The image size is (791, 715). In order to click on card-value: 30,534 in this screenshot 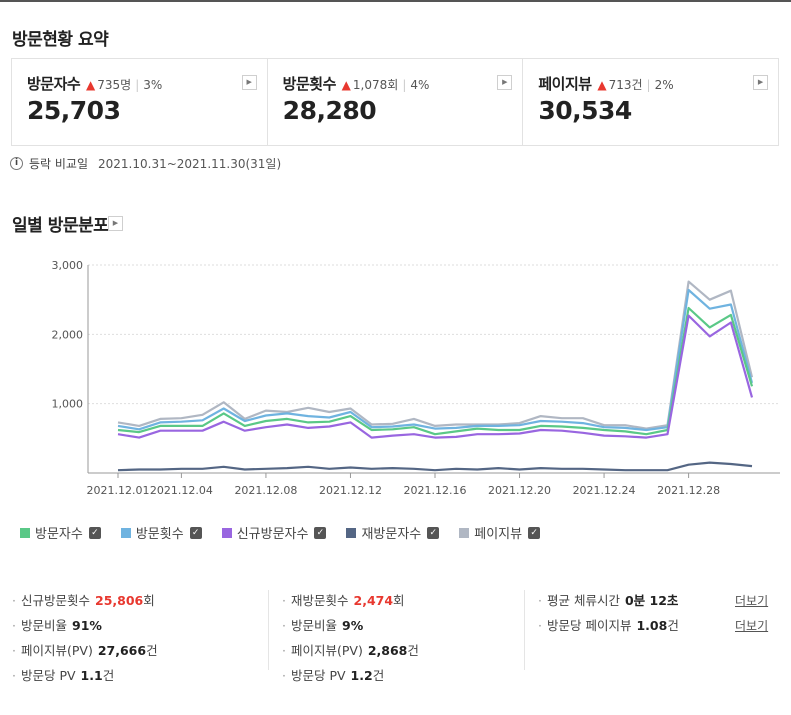, I will do `click(585, 110)`.